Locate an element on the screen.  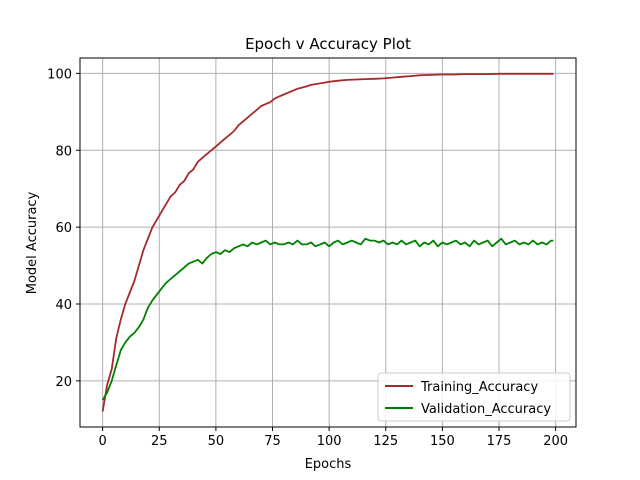
legend-label-validation: Validation_Accuracy is located at coordinates (486, 409).